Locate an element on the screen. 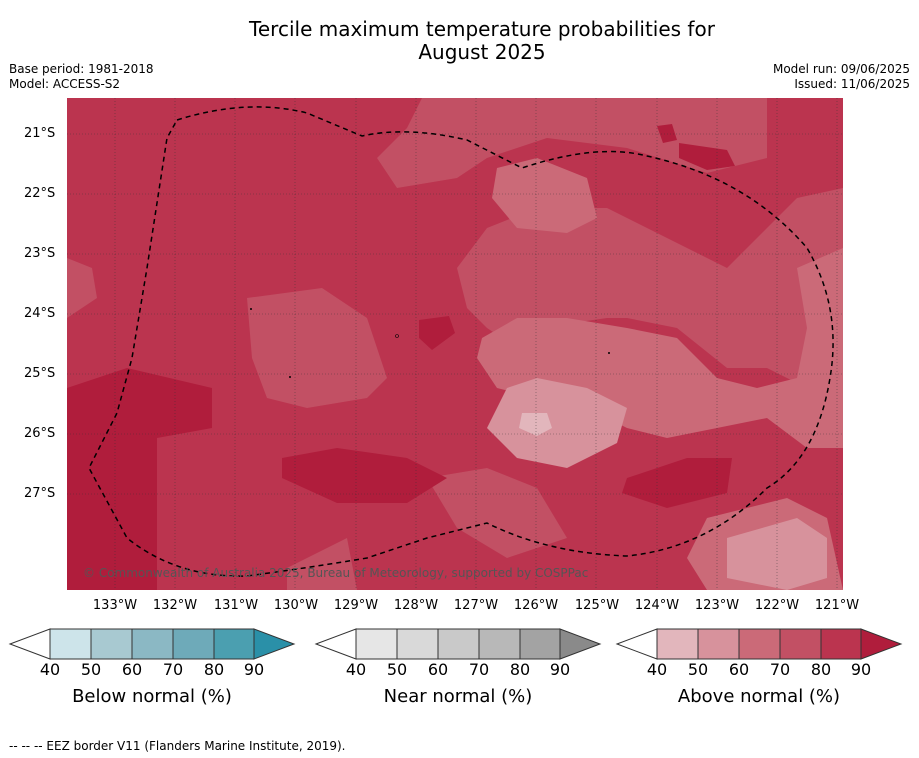  lon-label: 132°W is located at coordinates (175, 605).